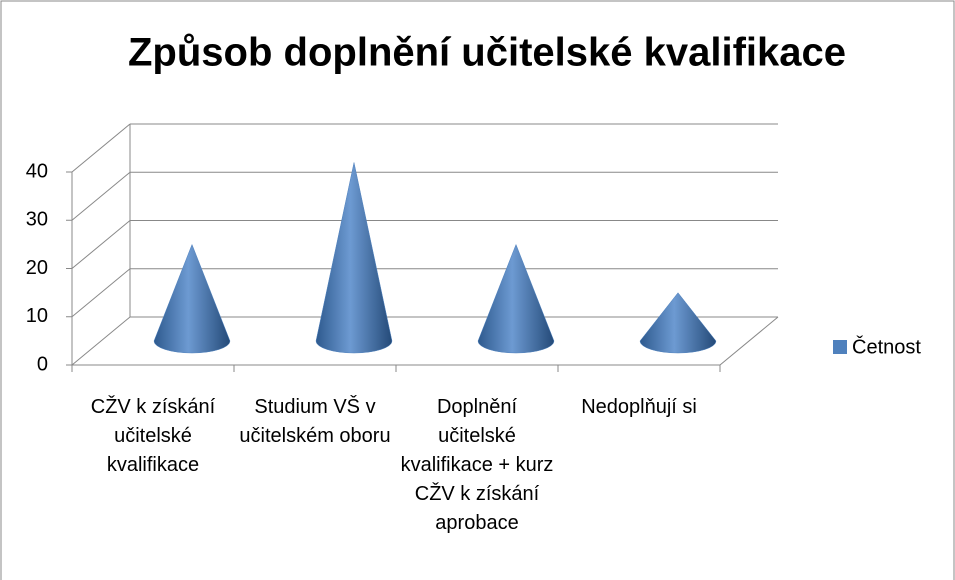  Describe the element at coordinates (37, 220) in the screenshot. I see `y-tick-label: 30` at that location.